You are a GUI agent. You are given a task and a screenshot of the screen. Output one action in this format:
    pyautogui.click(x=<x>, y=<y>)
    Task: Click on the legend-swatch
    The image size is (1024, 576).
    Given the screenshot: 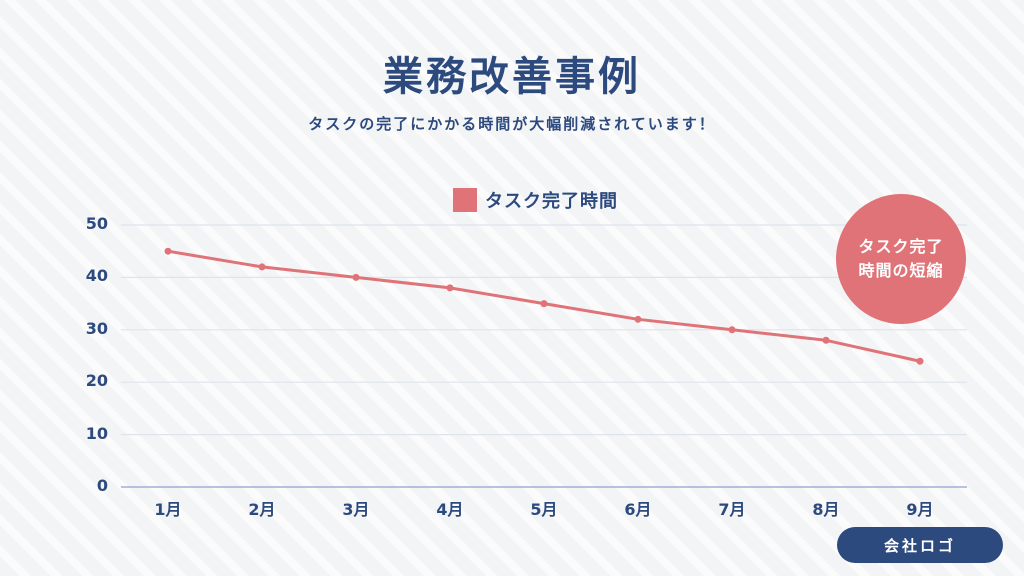 What is the action you would take?
    pyautogui.click(x=465, y=200)
    